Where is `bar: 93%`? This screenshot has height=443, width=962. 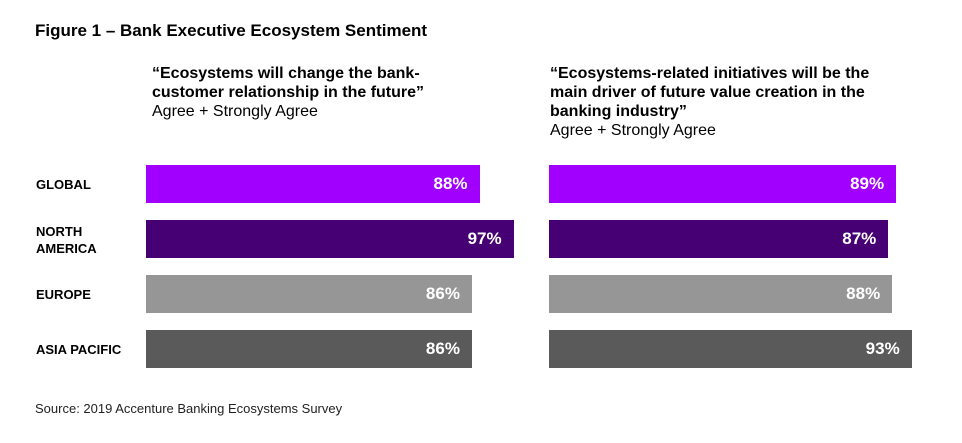 bar: 93% is located at coordinates (730, 349).